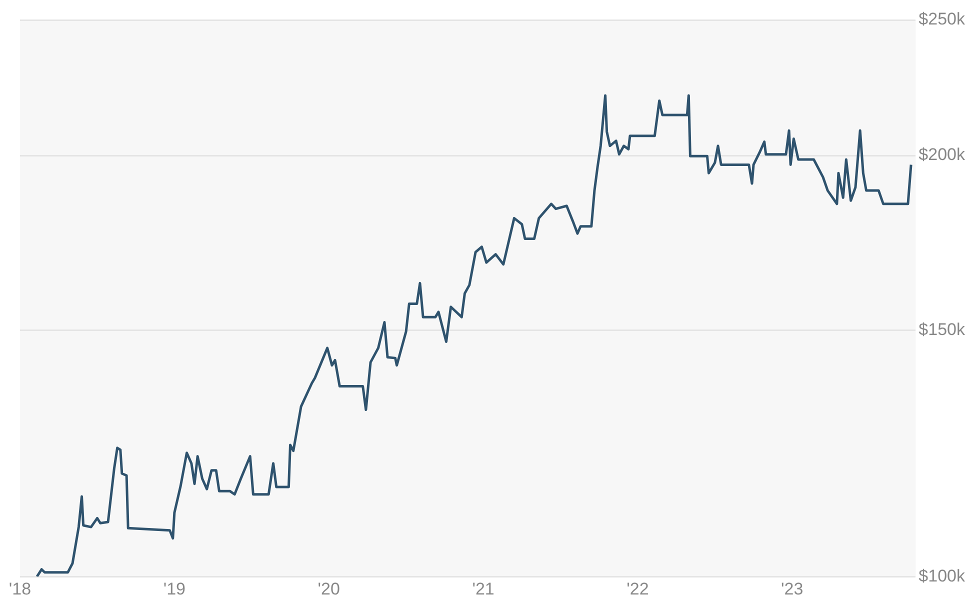  I want to click on y-tick-label: $150k, so click(942, 329).